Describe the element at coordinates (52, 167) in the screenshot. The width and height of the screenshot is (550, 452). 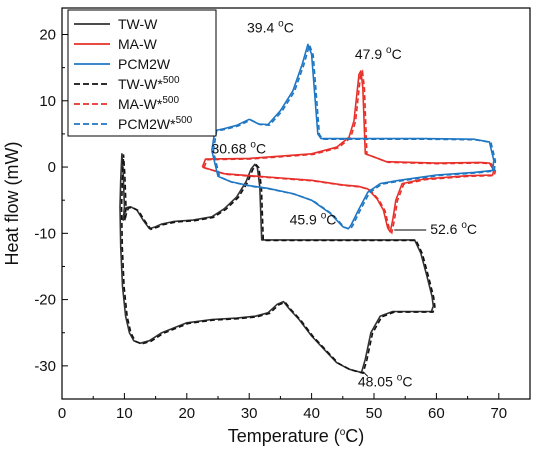
I see `y-tick-label: 0` at that location.